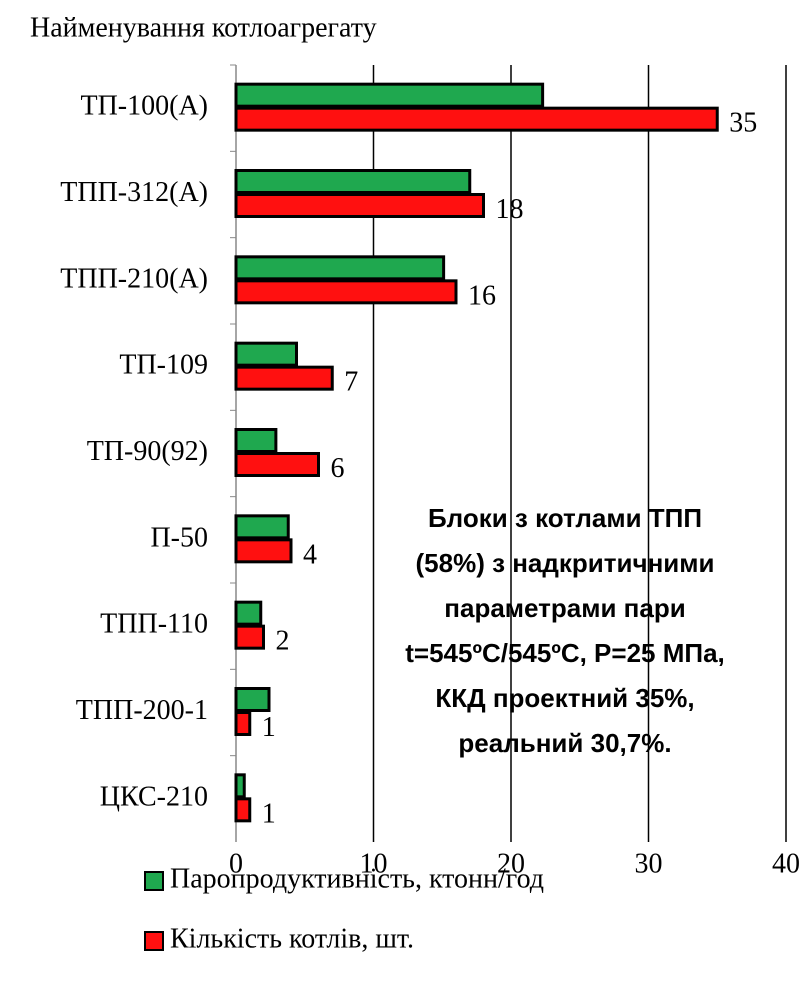 This screenshot has width=807, height=984. What do you see at coordinates (292, 938) in the screenshot?
I see `legend-label: Кількість котлів, шт.` at bounding box center [292, 938].